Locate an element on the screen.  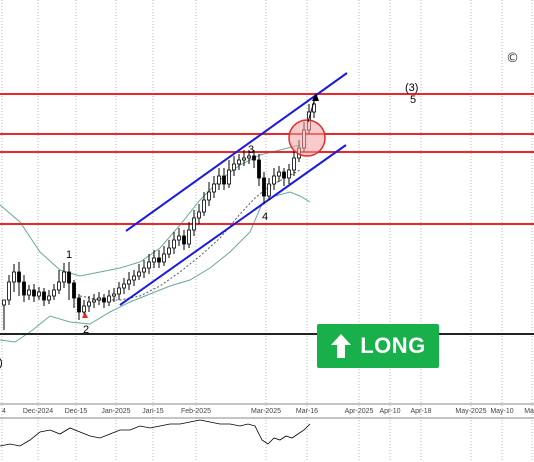
copyright-symbol: © is located at coordinates (512, 58).